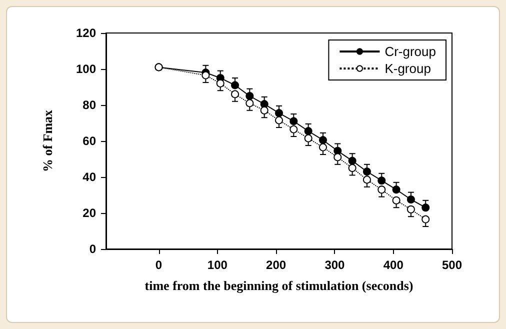 The image size is (506, 329). I want to click on x-tick-label: 500, so click(452, 265).